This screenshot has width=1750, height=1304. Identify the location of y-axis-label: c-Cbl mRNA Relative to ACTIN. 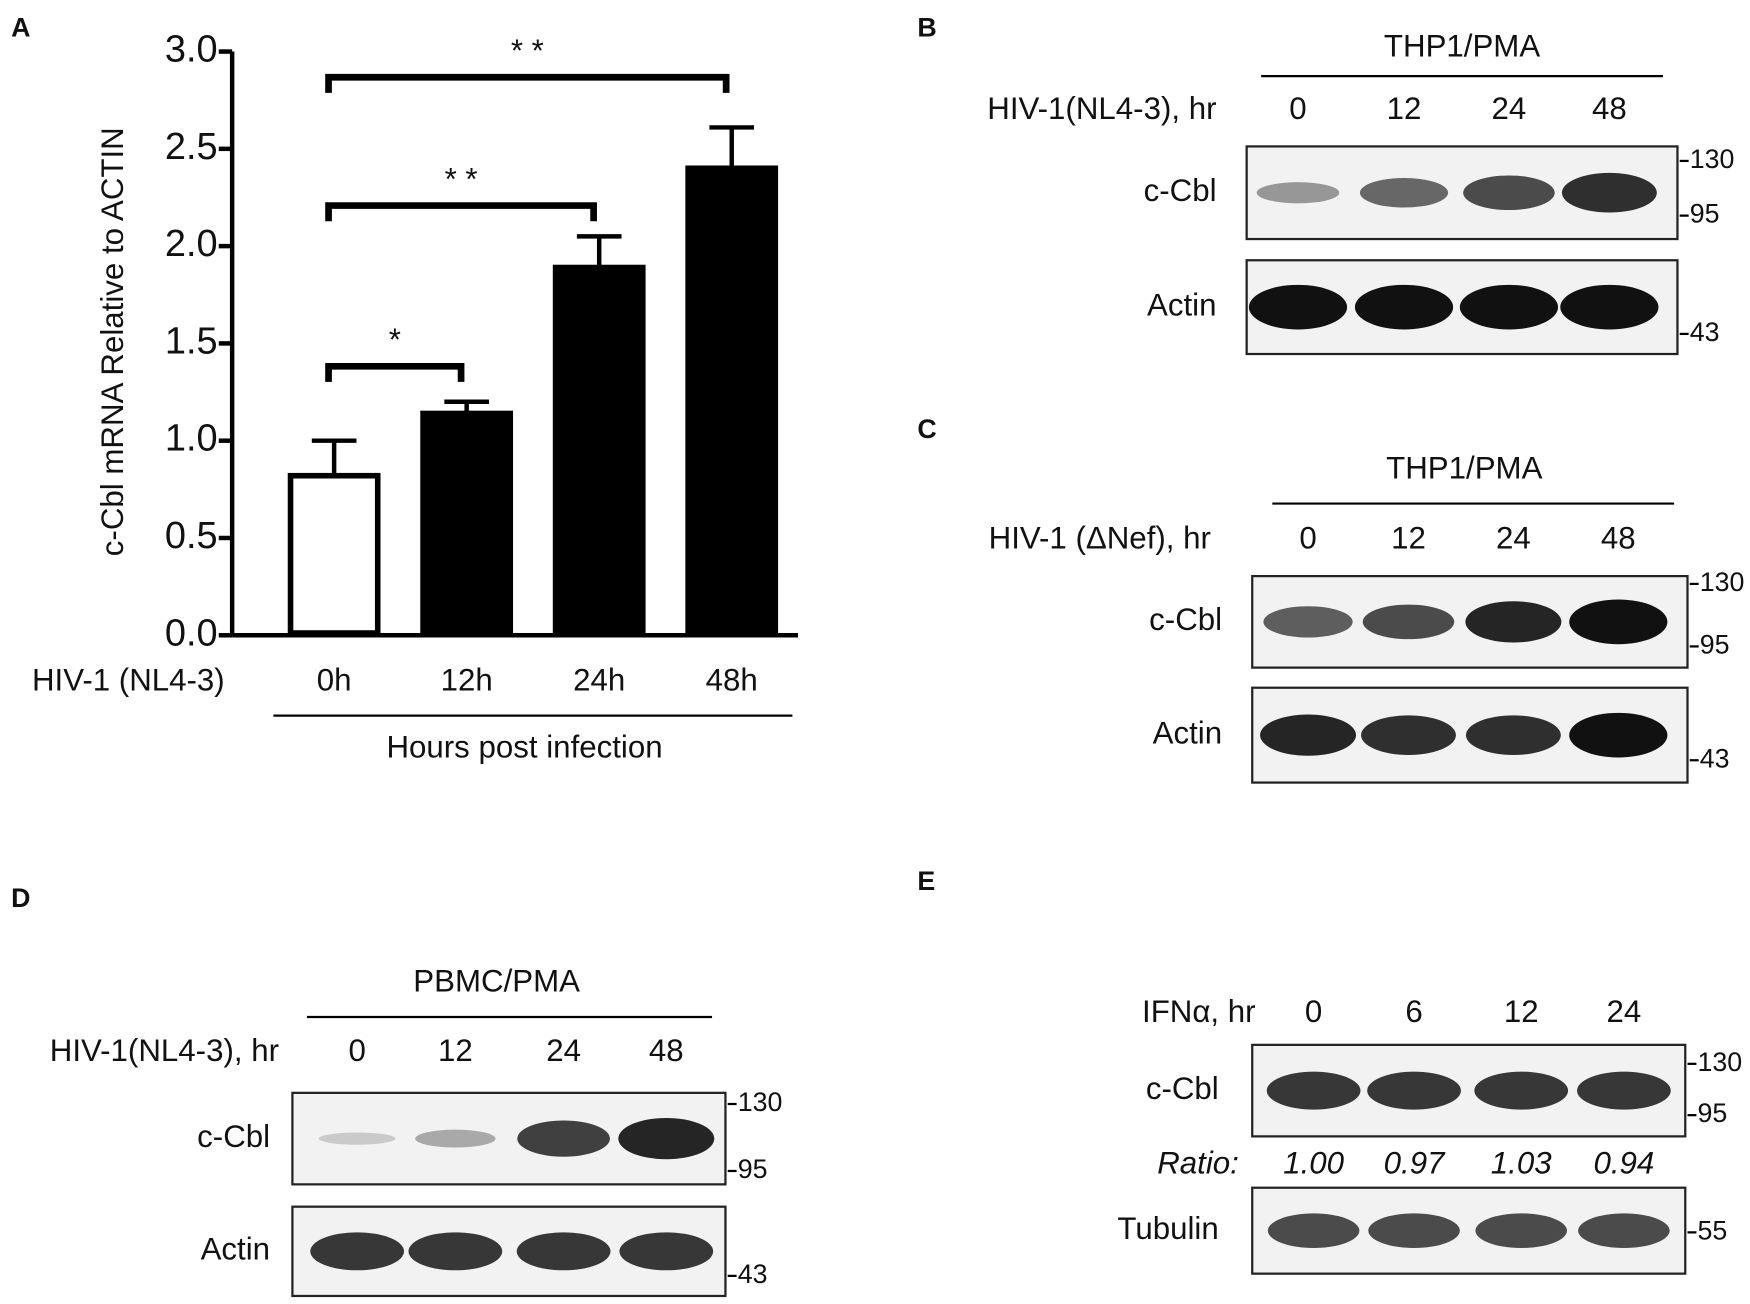
(112, 341).